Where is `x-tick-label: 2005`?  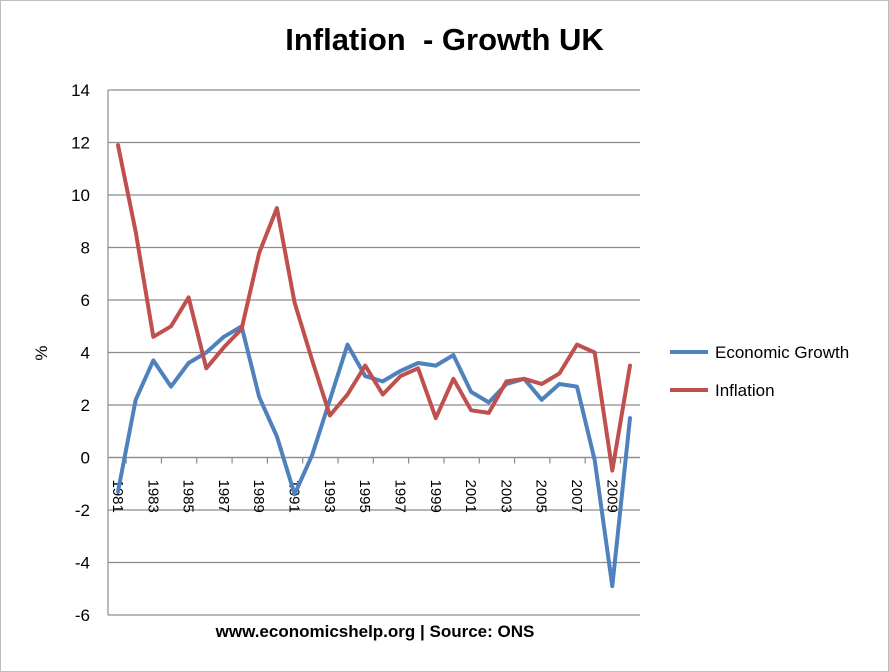
x-tick-label: 2005 is located at coordinates (541, 496).